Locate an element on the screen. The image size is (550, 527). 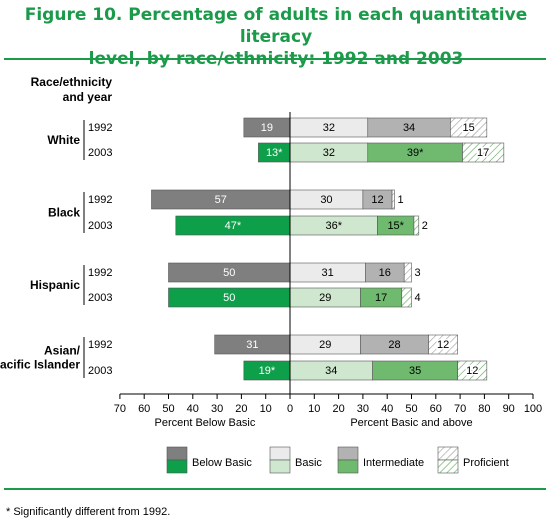
legend-basic-label: Basic is located at coordinates (308, 463).